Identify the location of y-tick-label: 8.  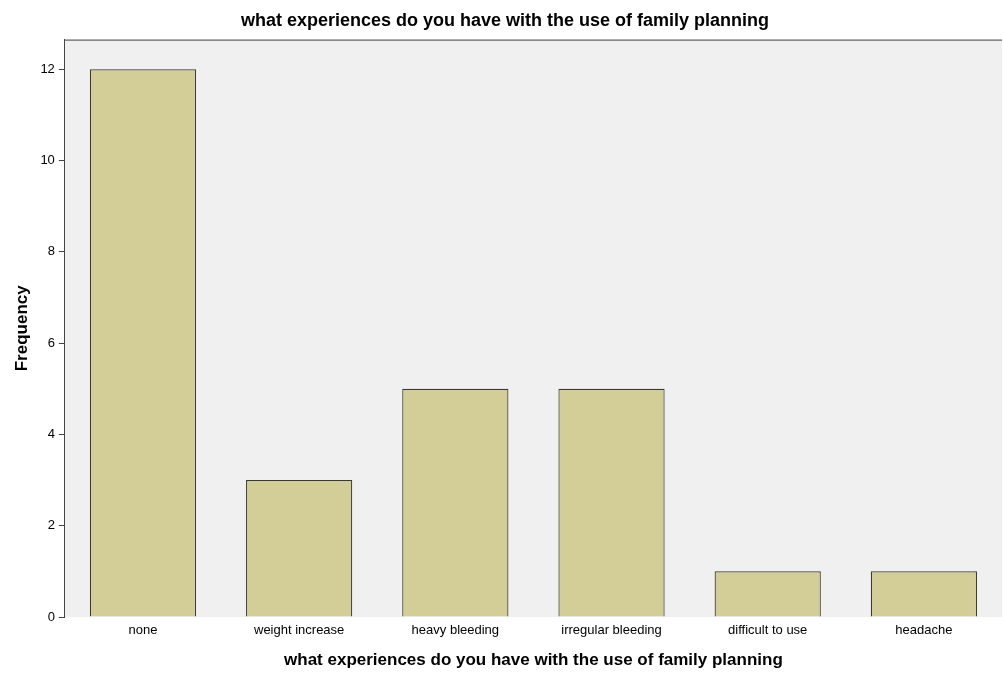
(51, 251).